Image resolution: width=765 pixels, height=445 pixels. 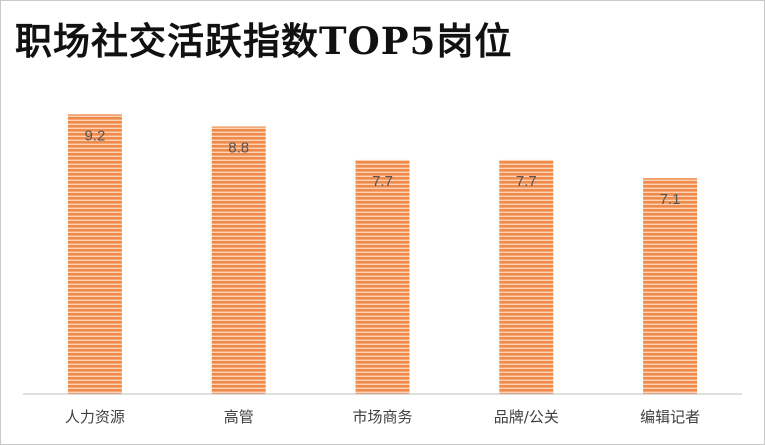 What do you see at coordinates (670, 199) in the screenshot?
I see `value-label-5: 7.1` at bounding box center [670, 199].